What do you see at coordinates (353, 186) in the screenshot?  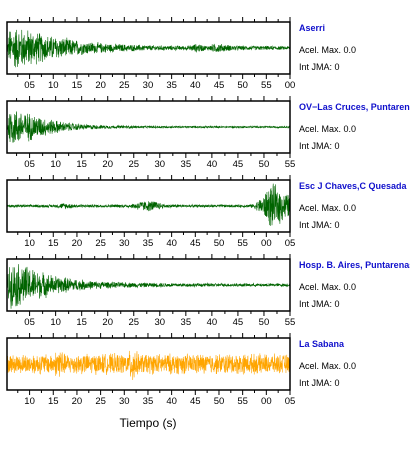 I see `station-name: Esc J Chaves,C Quesada` at bounding box center [353, 186].